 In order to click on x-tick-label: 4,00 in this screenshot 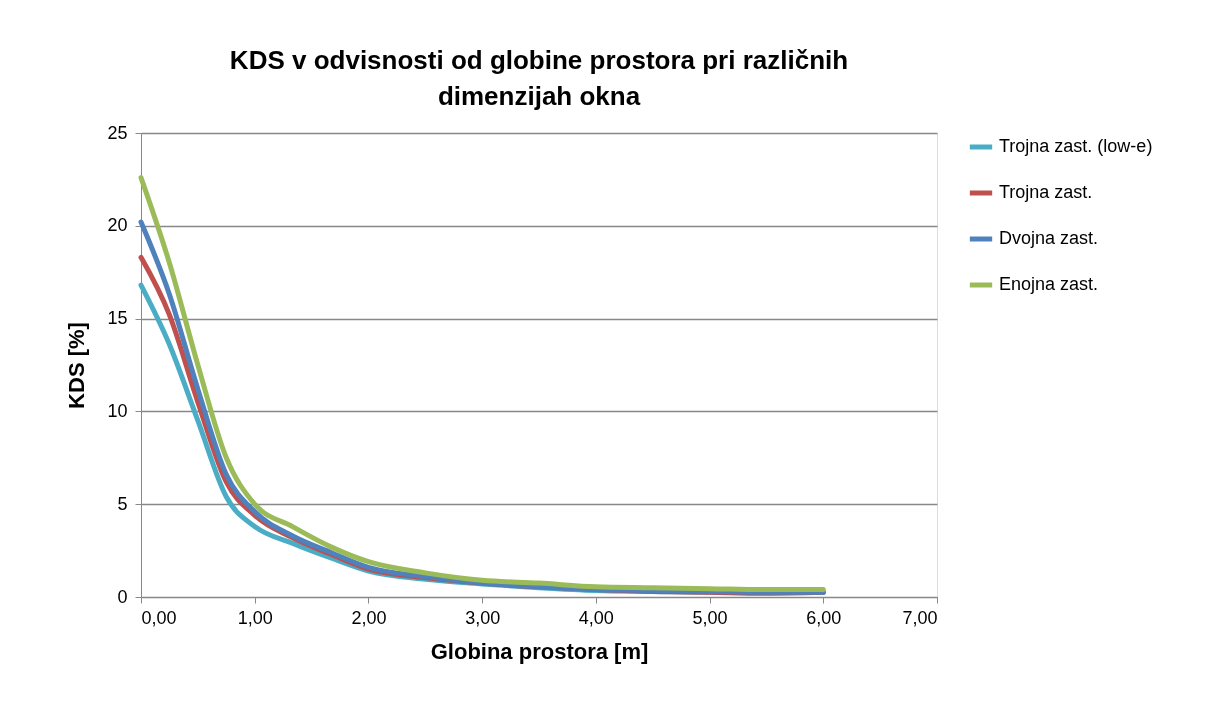, I will do `click(596, 617)`.